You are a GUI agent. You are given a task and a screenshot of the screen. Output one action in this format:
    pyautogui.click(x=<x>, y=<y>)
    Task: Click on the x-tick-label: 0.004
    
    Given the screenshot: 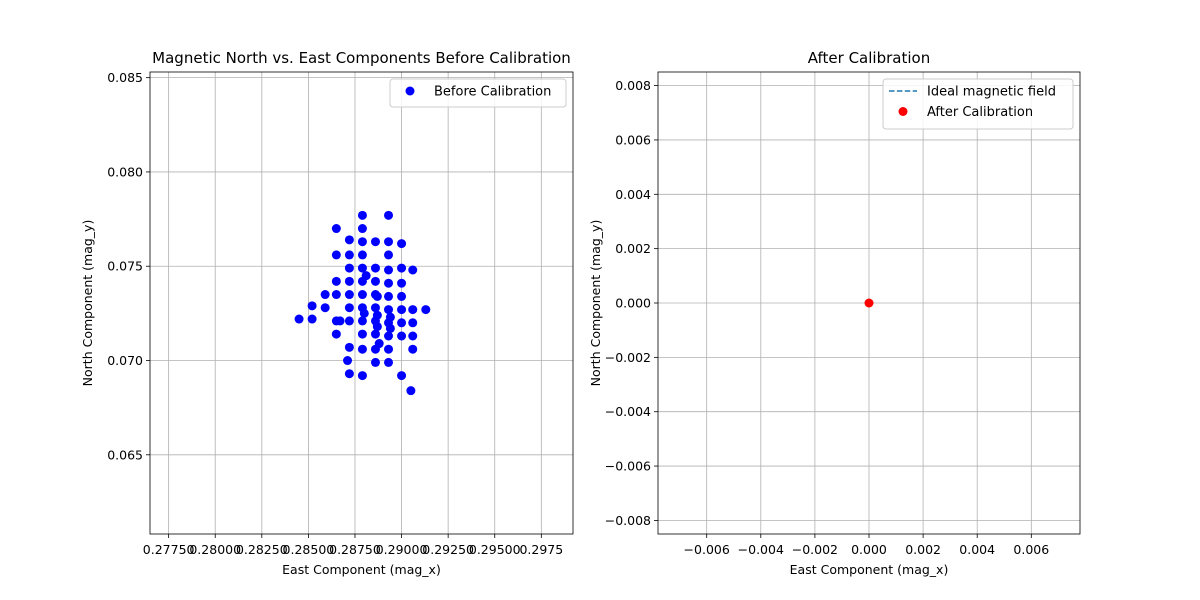 What is the action you would take?
    pyautogui.click(x=977, y=549)
    